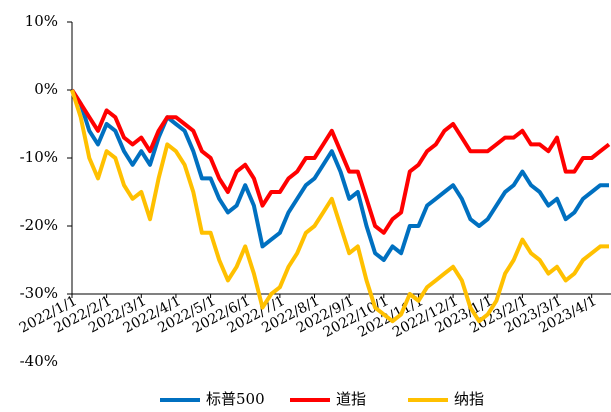 The width and height of the screenshot is (611, 412). What do you see at coordinates (39, 361) in the screenshot?
I see `y-tick-label: -40%` at bounding box center [39, 361].